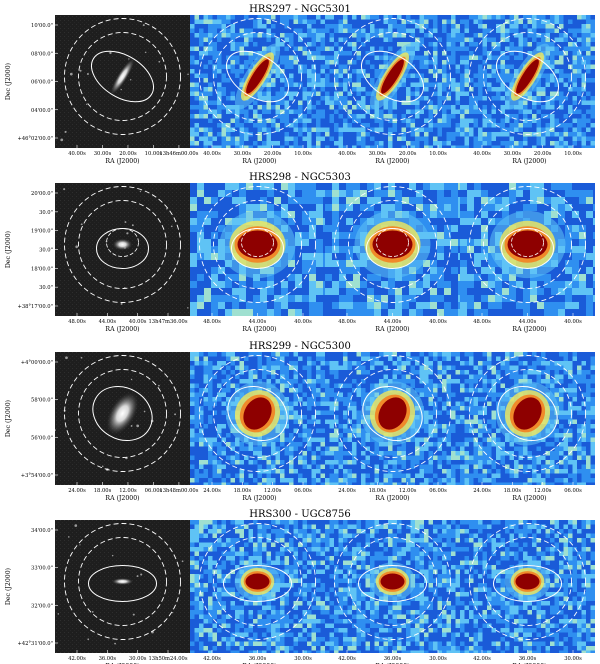 This screenshot has width=600, height=664. Describe the element at coordinates (42, 401) in the screenshot. I see `y-tick-label: 58'00.0"` at that location.